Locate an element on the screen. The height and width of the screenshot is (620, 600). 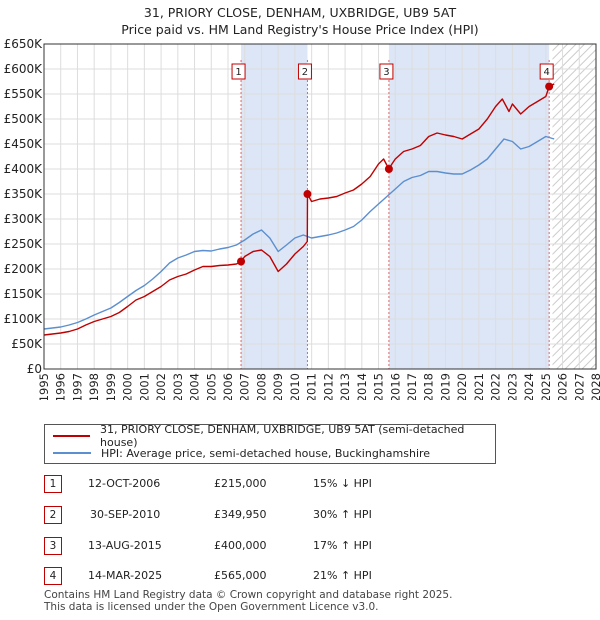
x-tick-label: 1998 is located at coordinates (94, 386).